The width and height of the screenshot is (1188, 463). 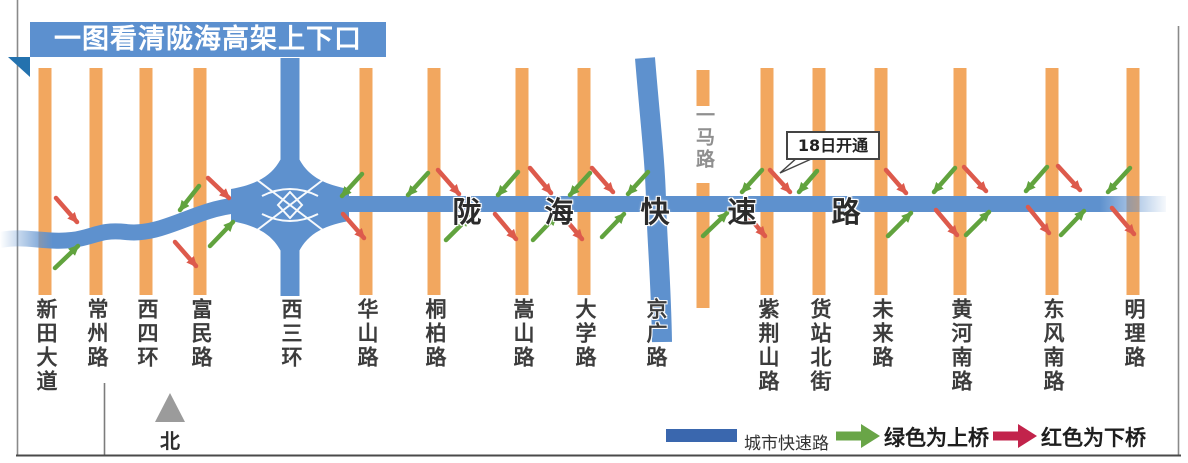 I want to click on opening-date-callout: 18日开通, so click(x=833, y=145).